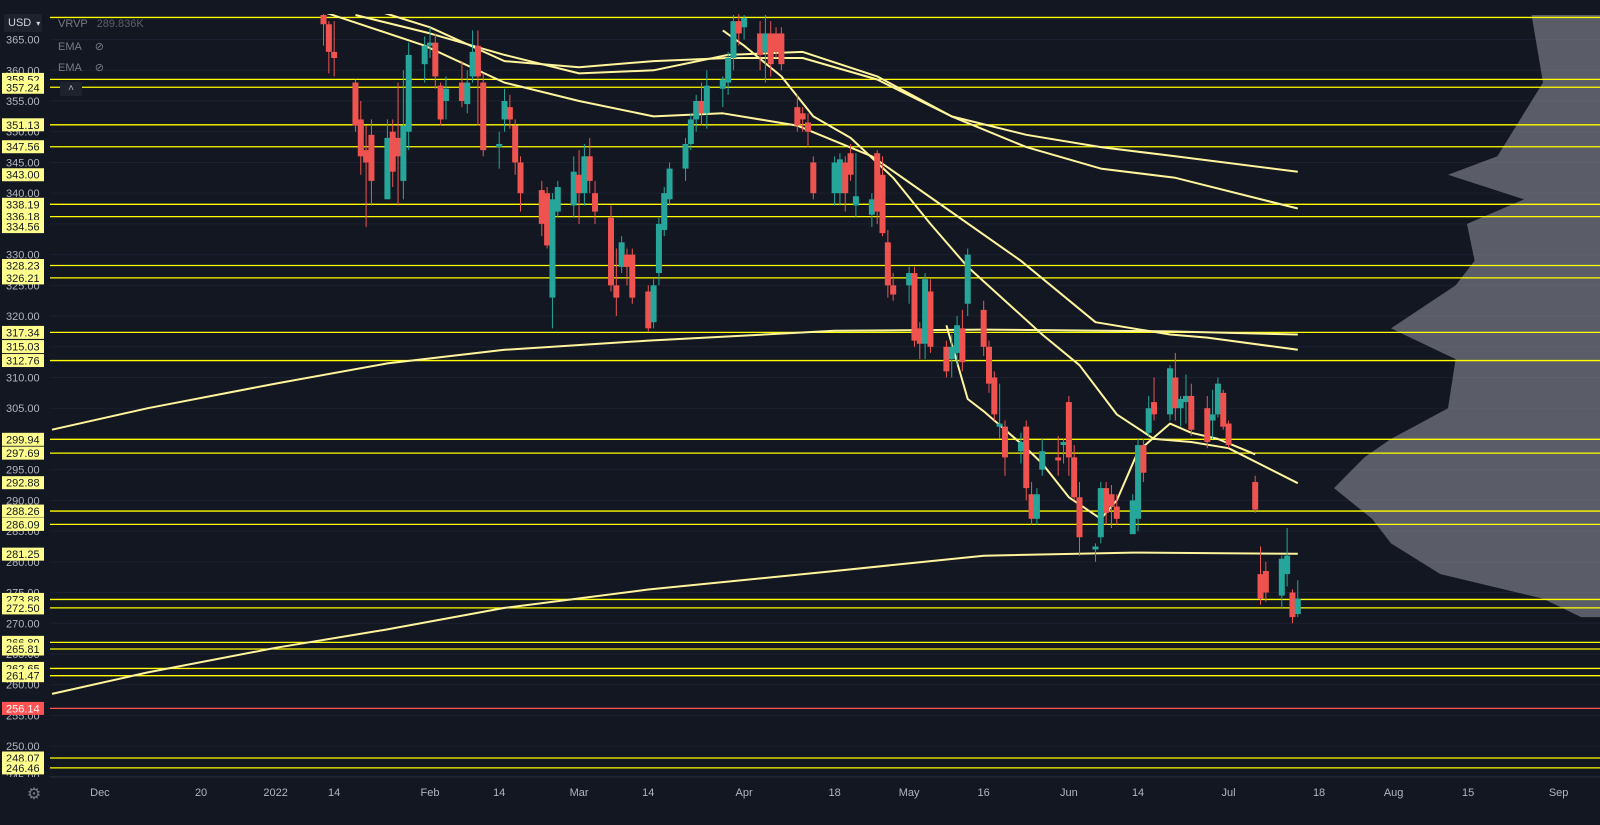 The image size is (1600, 825). I want to click on level-price-label: 288.26, so click(23, 512).